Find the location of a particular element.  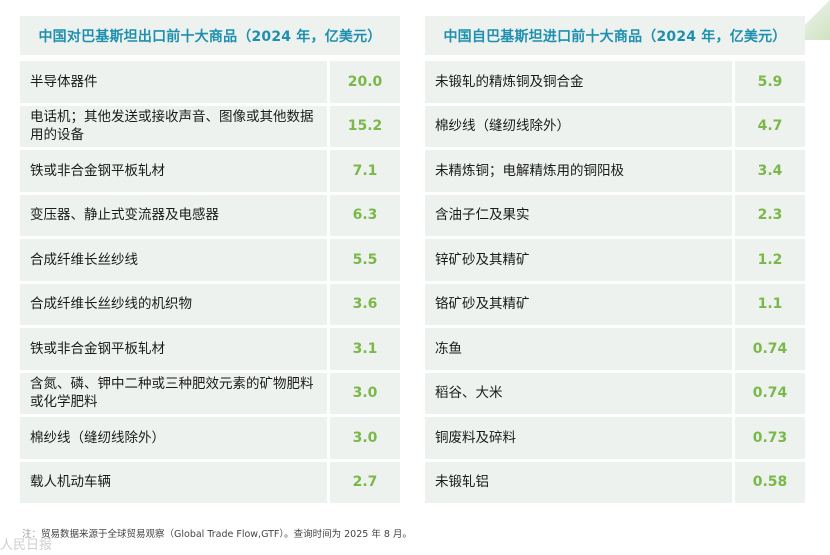

table-row: 含氮、磷、钾中二种或三种肥效元素的矿物肥料或化学肥料 3.0 is located at coordinates (210, 393).